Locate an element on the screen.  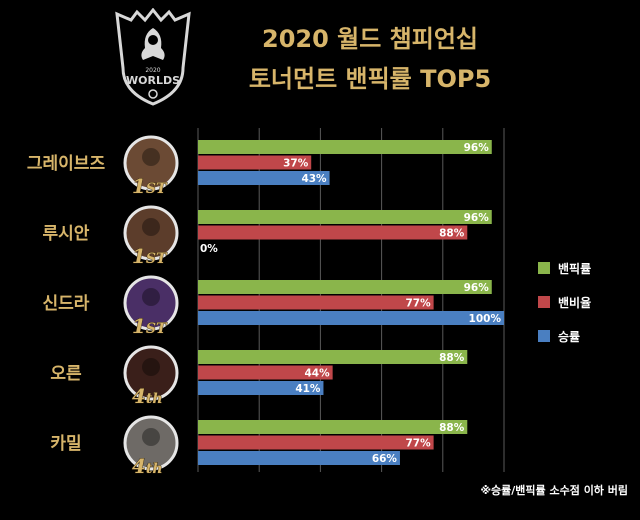
value-label-4-0: 88% is located at coordinates (452, 428).